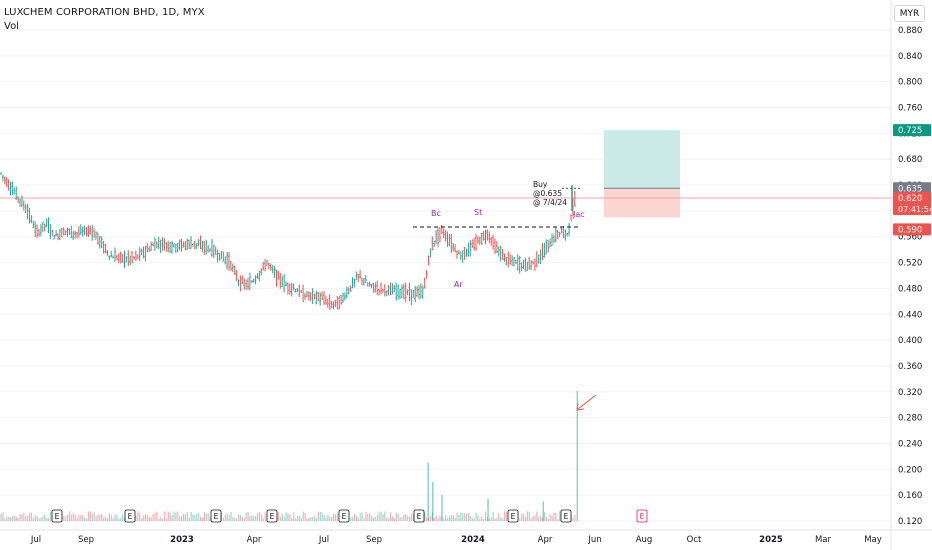 This screenshot has width=932, height=550. I want to click on price-tick-label: 0.680, so click(910, 160).